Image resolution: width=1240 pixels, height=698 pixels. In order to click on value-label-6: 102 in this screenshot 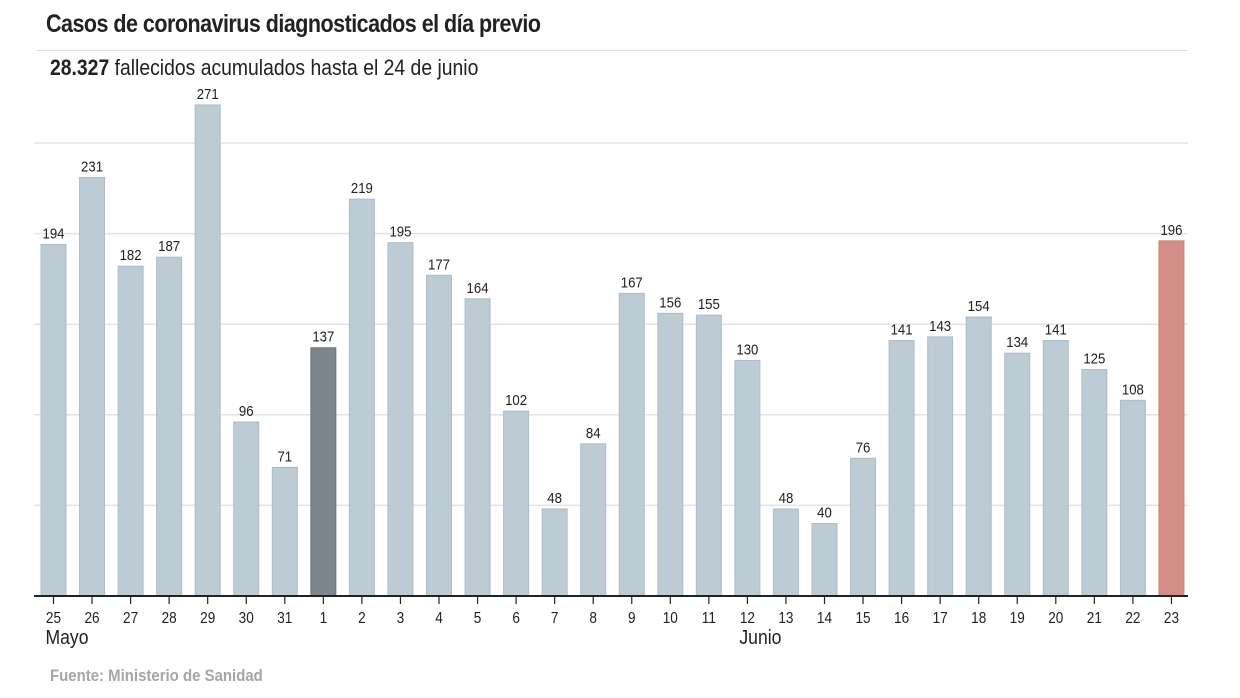, I will do `click(516, 399)`.